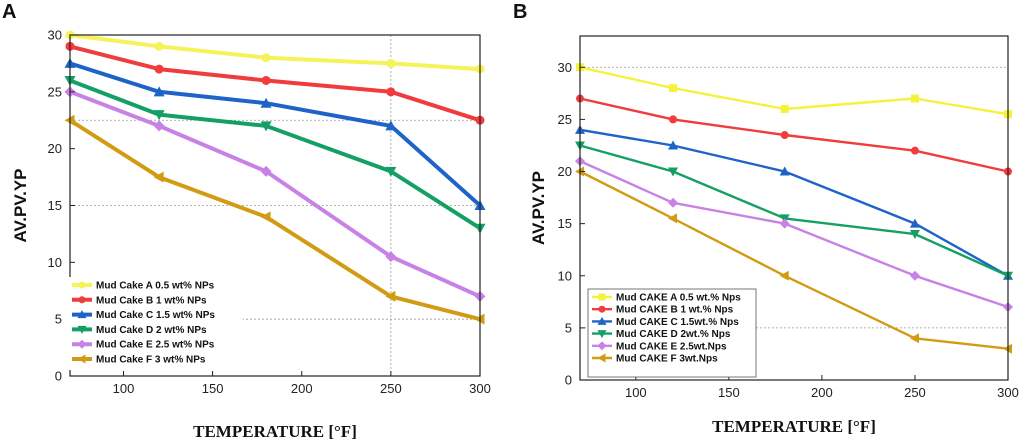 This screenshot has width=1024, height=441. I want to click on legend-entry: Mud Cake B 1 wt% NPs, so click(151, 300).